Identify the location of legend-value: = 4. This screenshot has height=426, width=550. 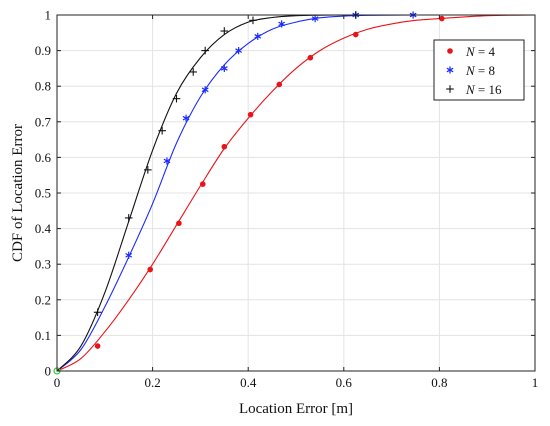
(485, 51).